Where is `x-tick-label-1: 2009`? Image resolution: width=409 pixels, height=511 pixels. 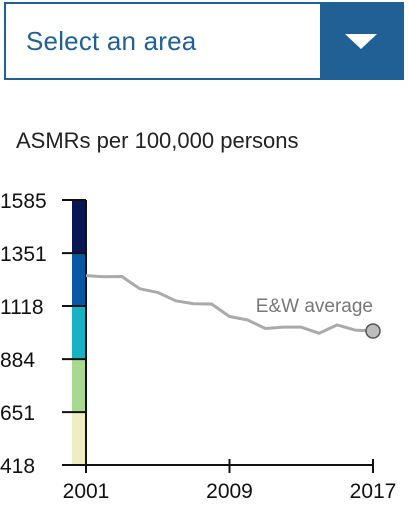 x-tick-label-1: 2009 is located at coordinates (229, 491).